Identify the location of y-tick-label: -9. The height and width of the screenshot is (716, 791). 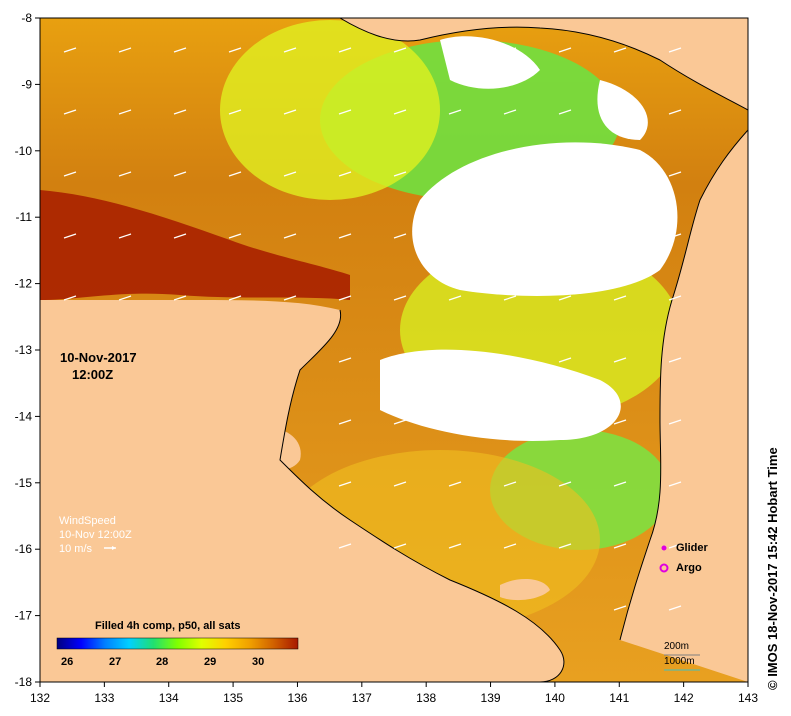
(26, 84).